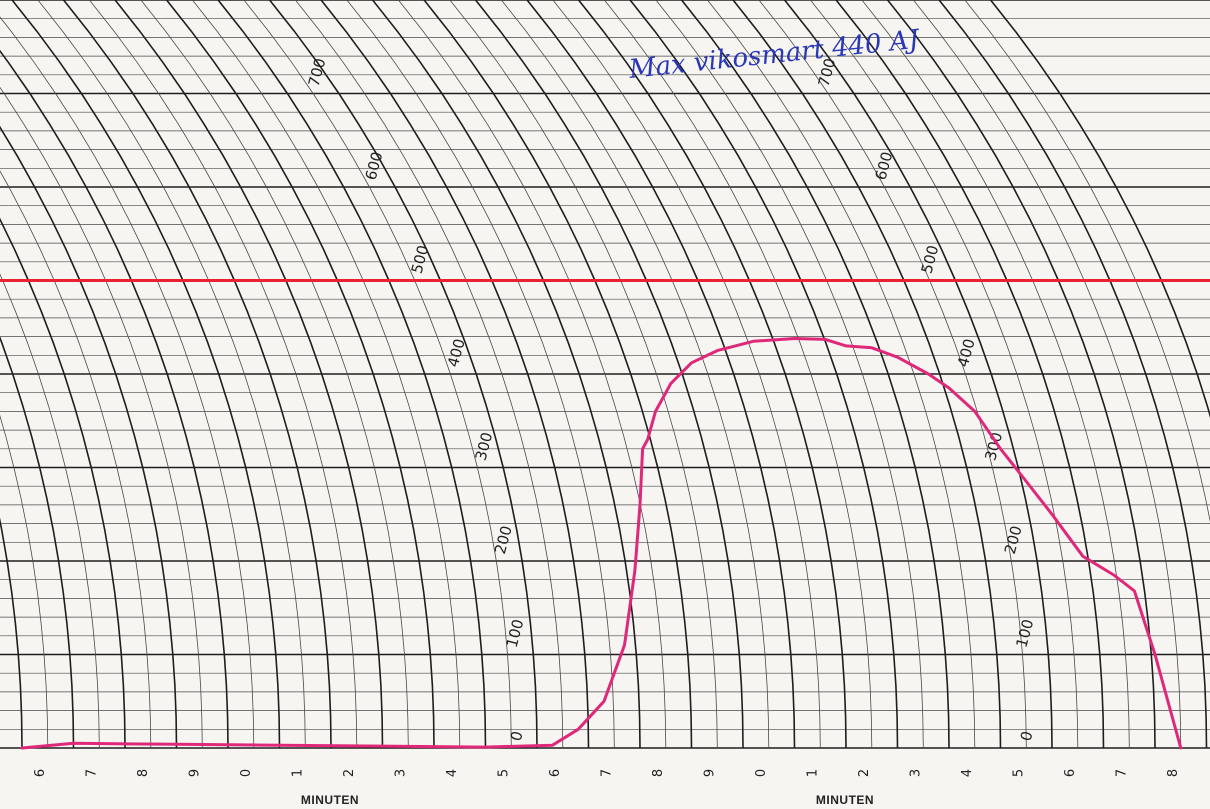 The width and height of the screenshot is (1210, 809). What do you see at coordinates (517, 736) in the screenshot?
I see `left-scale-label: 0` at bounding box center [517, 736].